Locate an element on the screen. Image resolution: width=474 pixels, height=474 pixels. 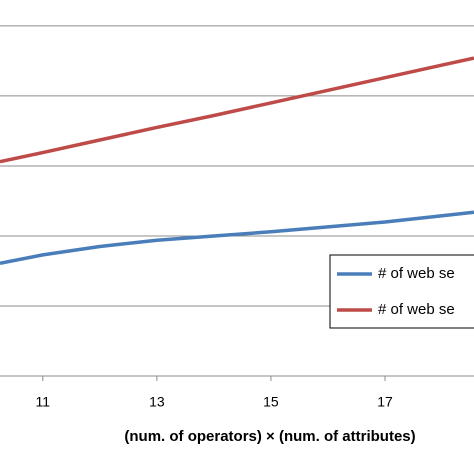
x-tick-label: 13 is located at coordinates (157, 402).